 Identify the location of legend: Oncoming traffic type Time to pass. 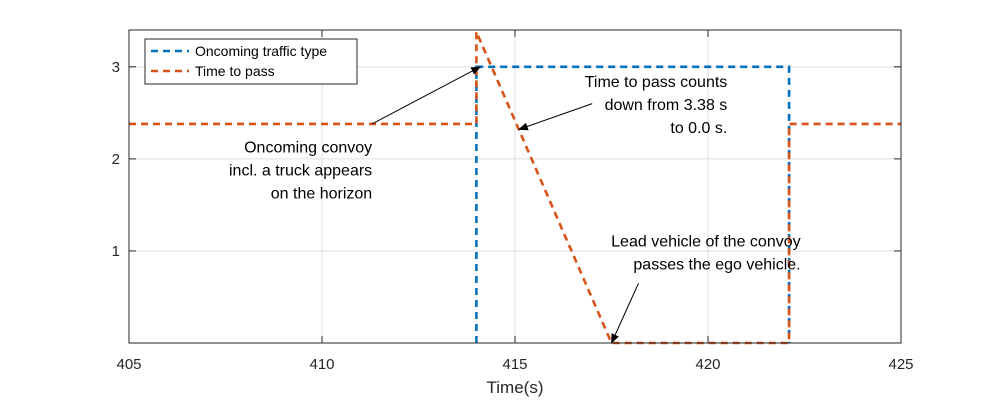
(251, 61).